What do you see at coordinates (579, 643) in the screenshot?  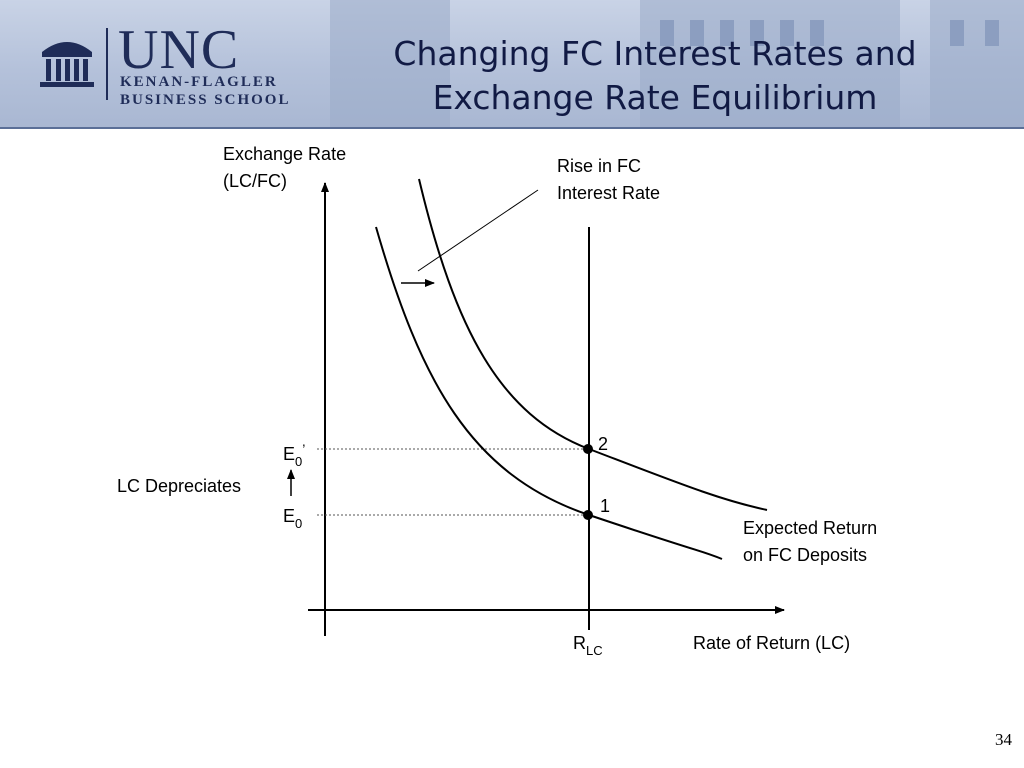 I see `rlc-letter: R` at bounding box center [579, 643].